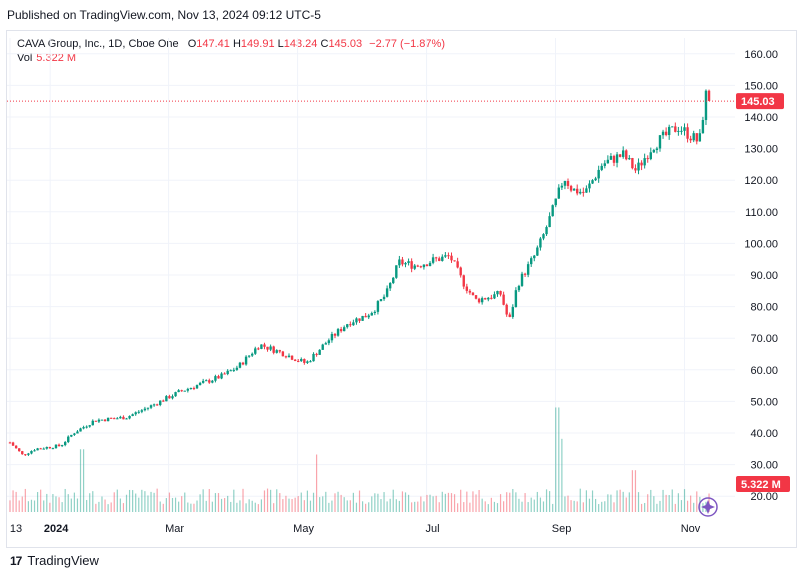  Describe the element at coordinates (54, 560) in the screenshot. I see `footer-brand: 17 TradingView` at that location.